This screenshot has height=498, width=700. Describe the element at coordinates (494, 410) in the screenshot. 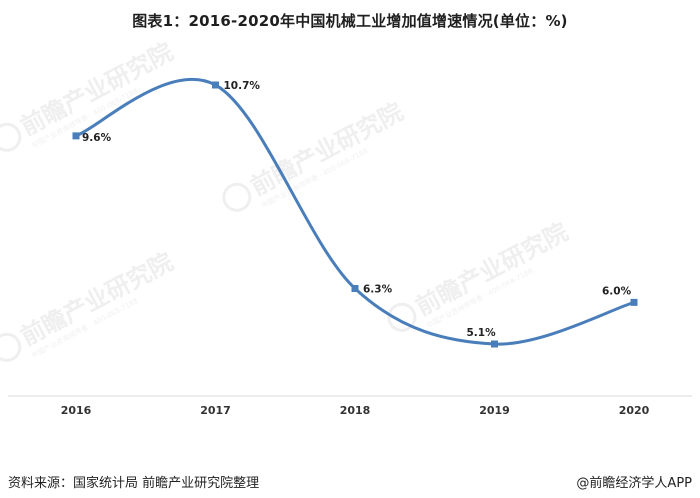

I see `x-tick-2019: 2019` at that location.